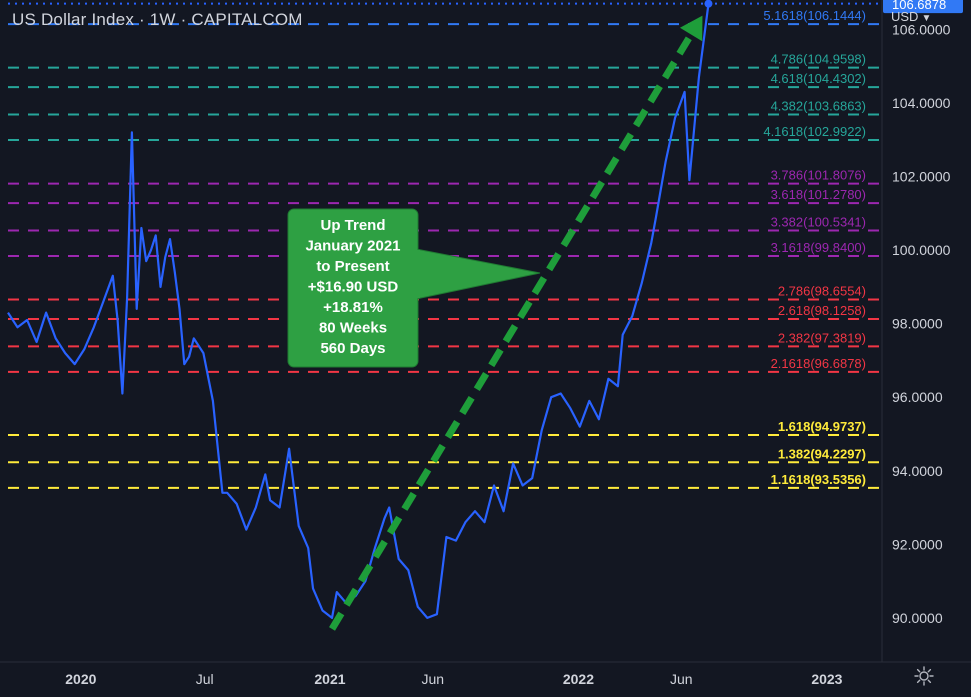  Describe the element at coordinates (917, 544) in the screenshot. I see `y-tick-label: 92.0000` at that location.